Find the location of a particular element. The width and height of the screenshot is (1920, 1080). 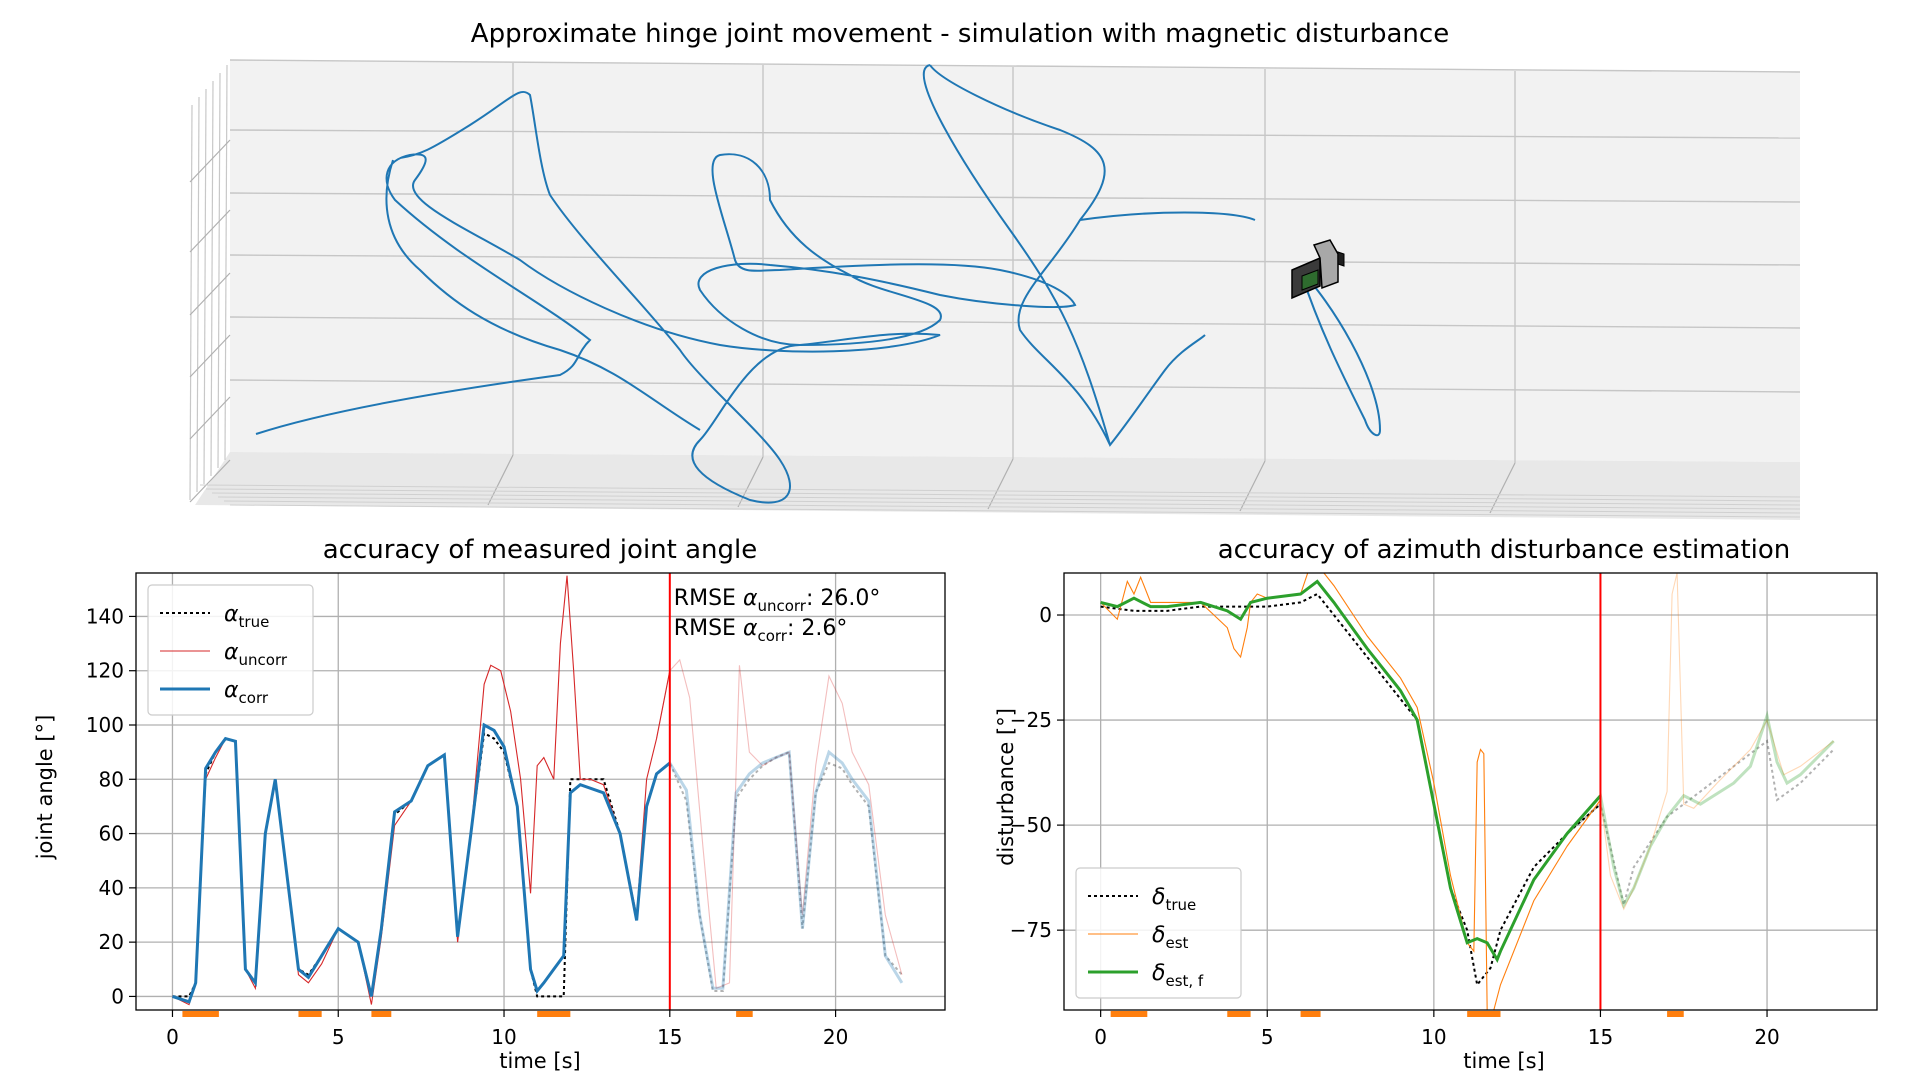

y-tick-label: 100 is located at coordinates (105, 725).